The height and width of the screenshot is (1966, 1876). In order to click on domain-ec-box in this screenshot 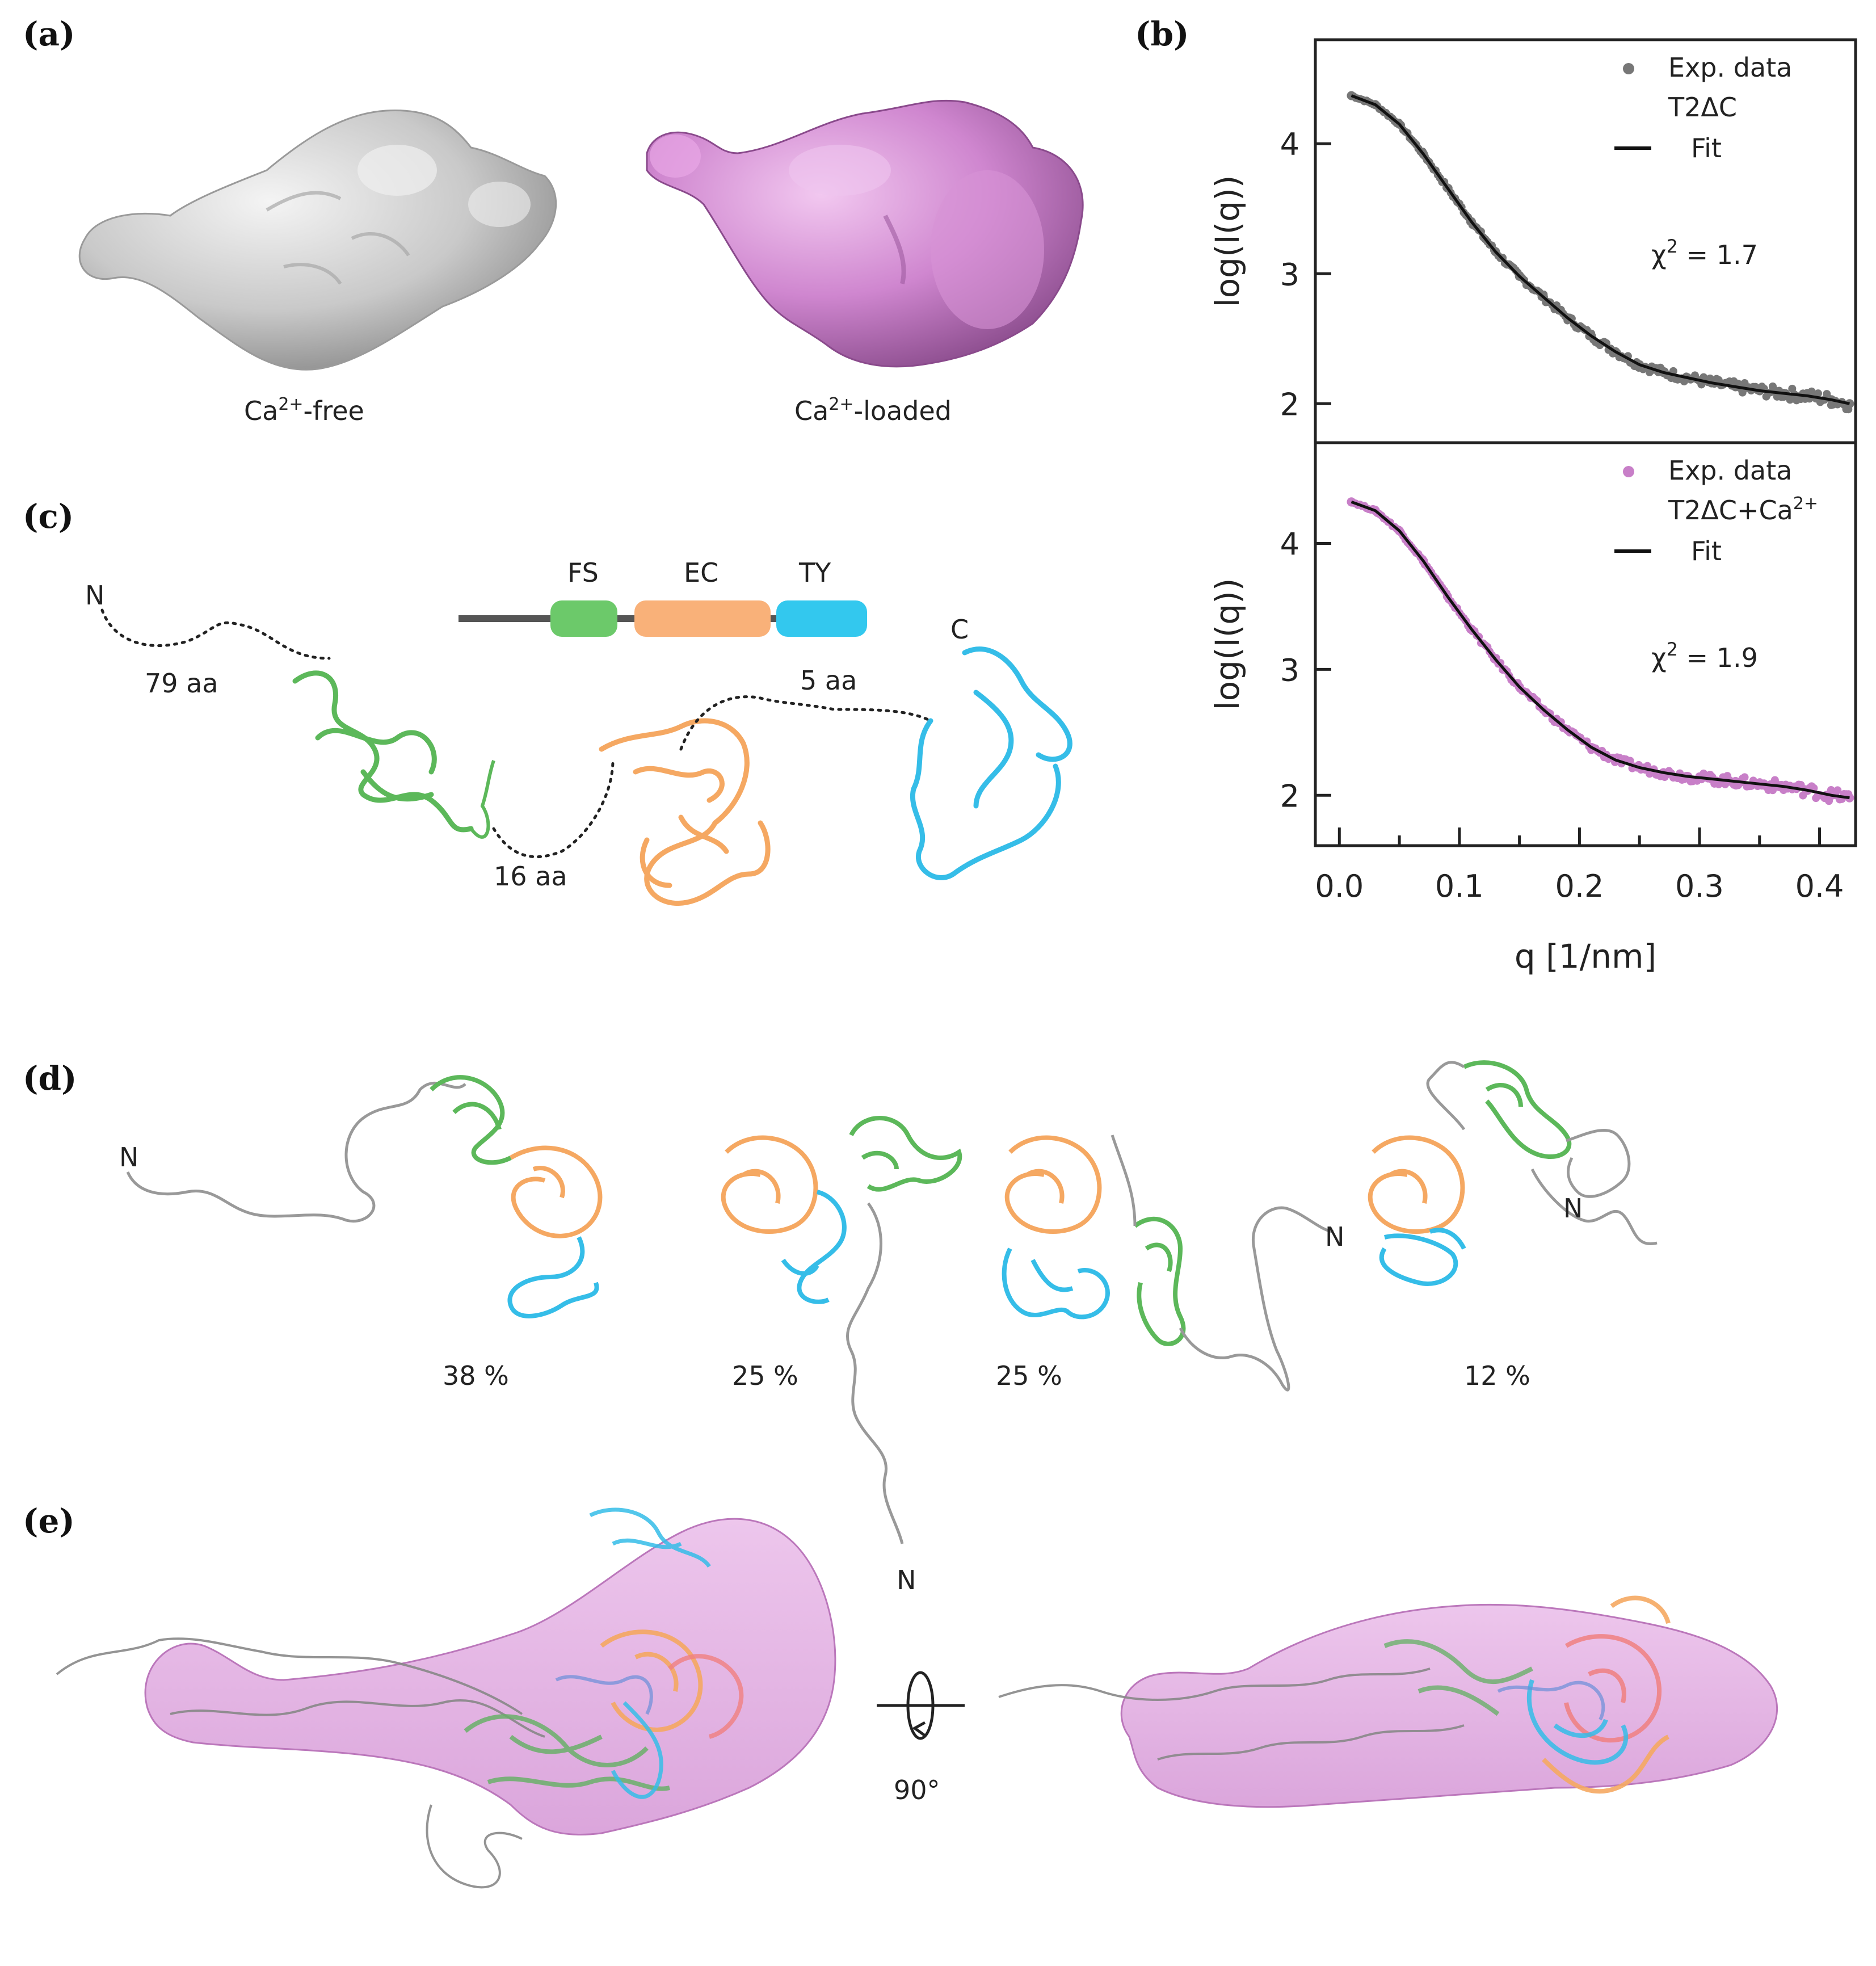, I will do `click(702, 618)`.